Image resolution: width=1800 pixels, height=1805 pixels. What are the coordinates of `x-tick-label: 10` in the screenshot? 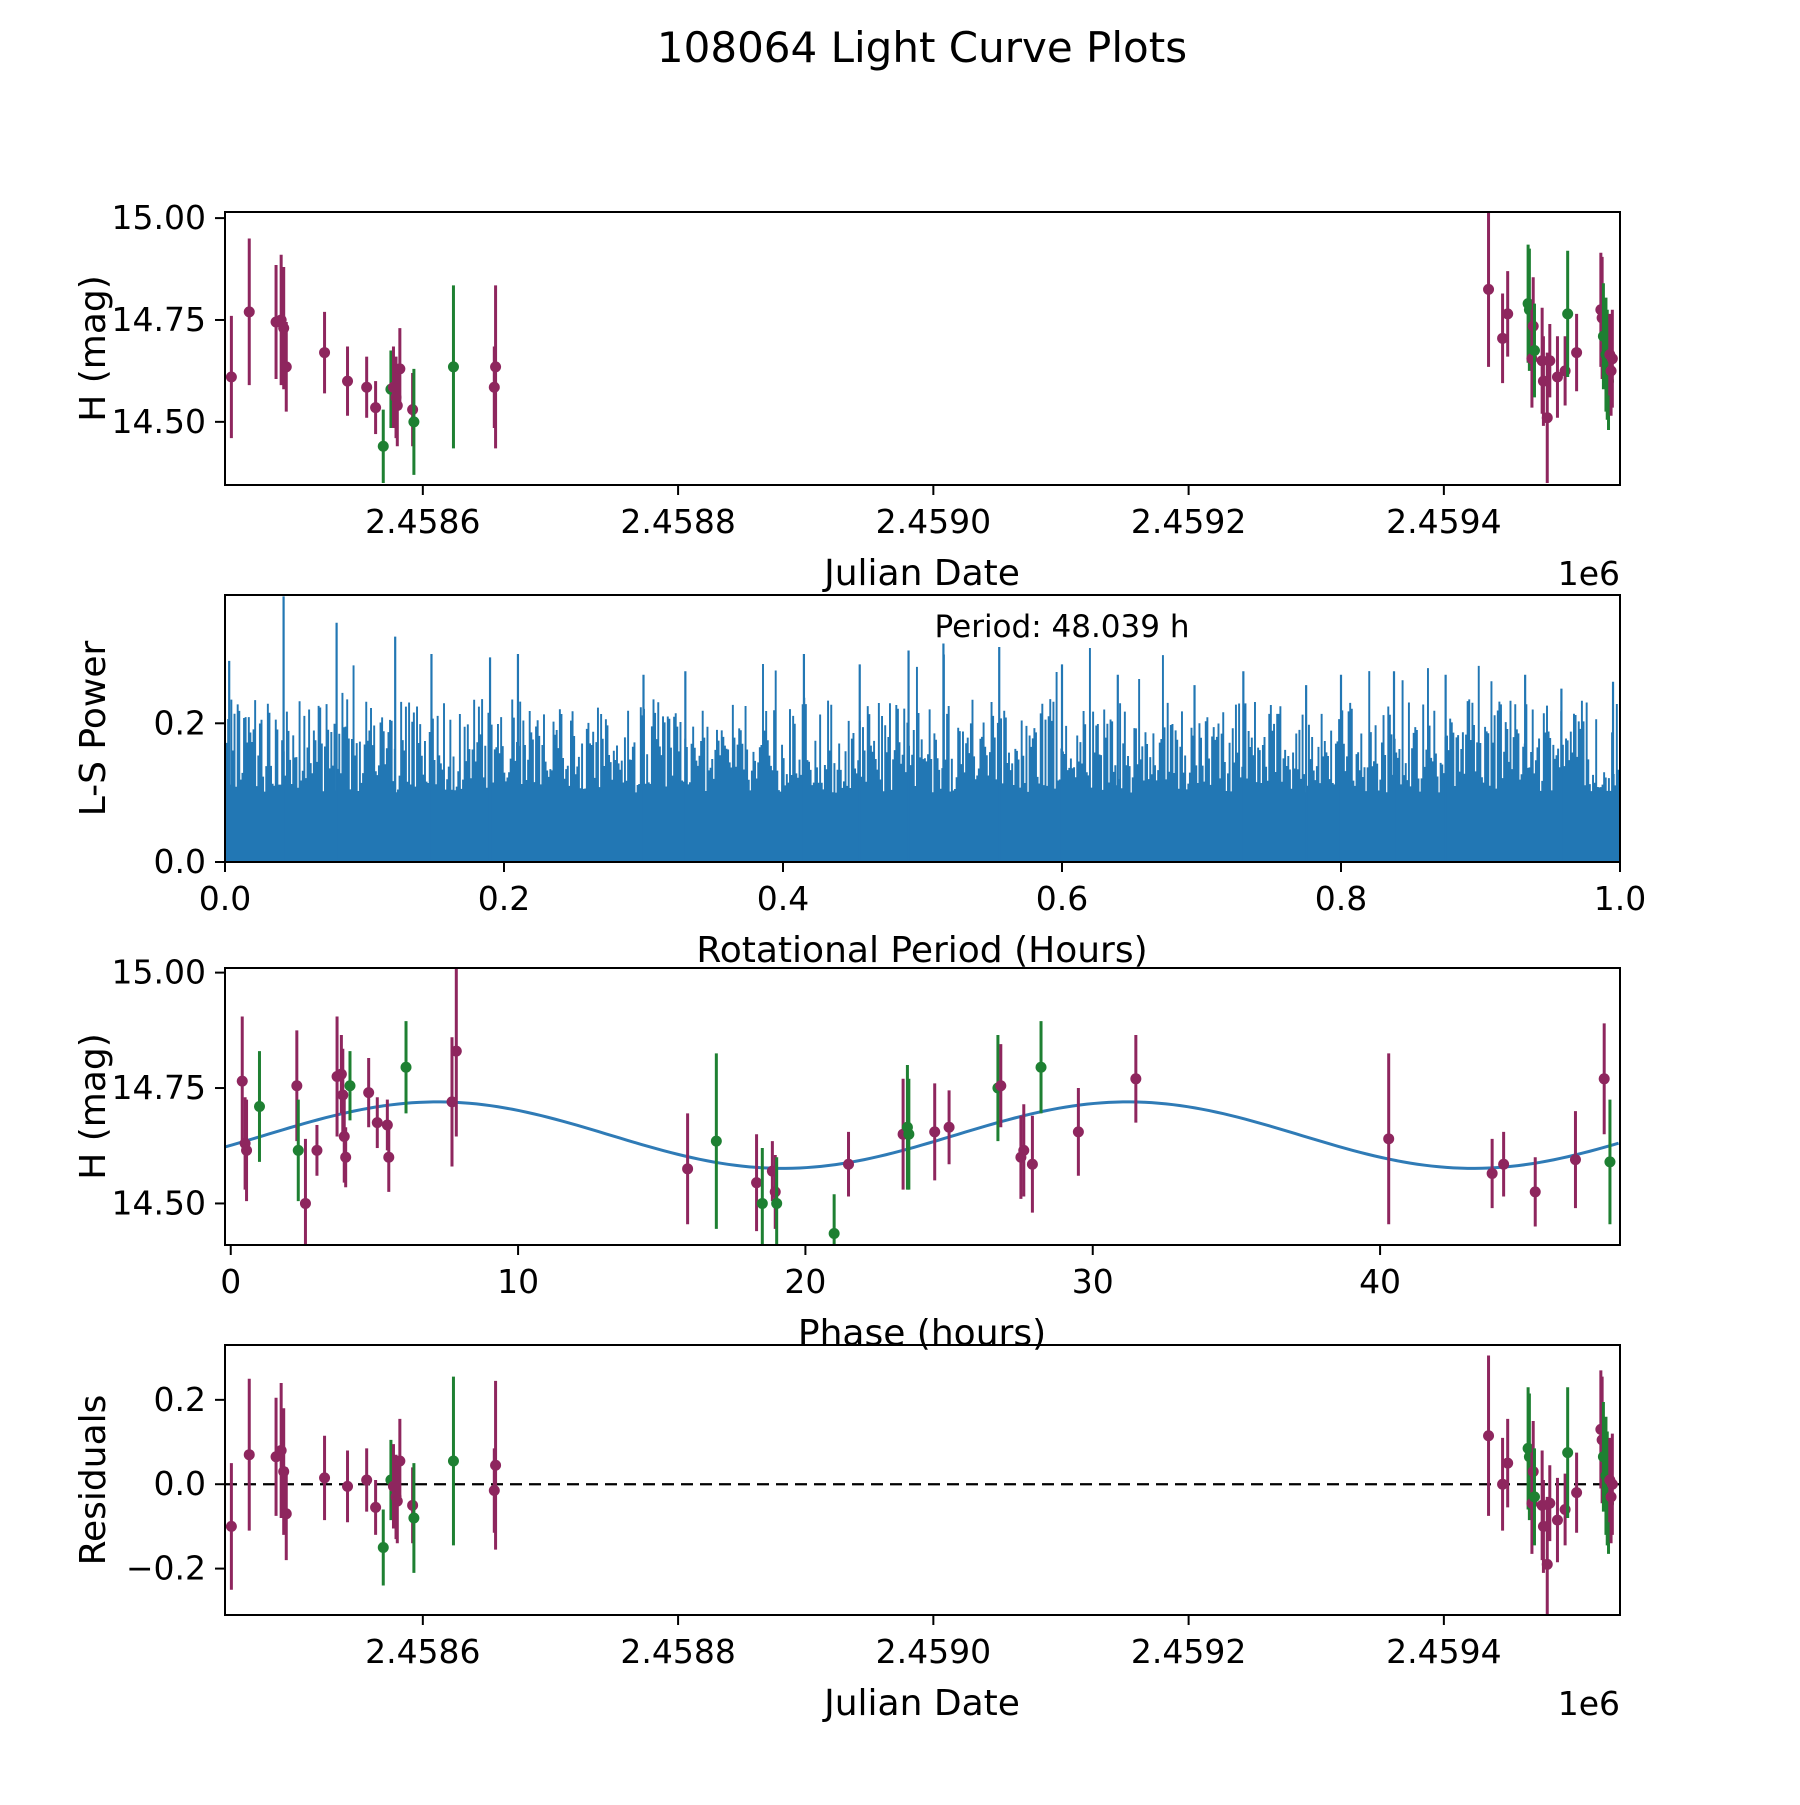 It's located at (518, 1281).